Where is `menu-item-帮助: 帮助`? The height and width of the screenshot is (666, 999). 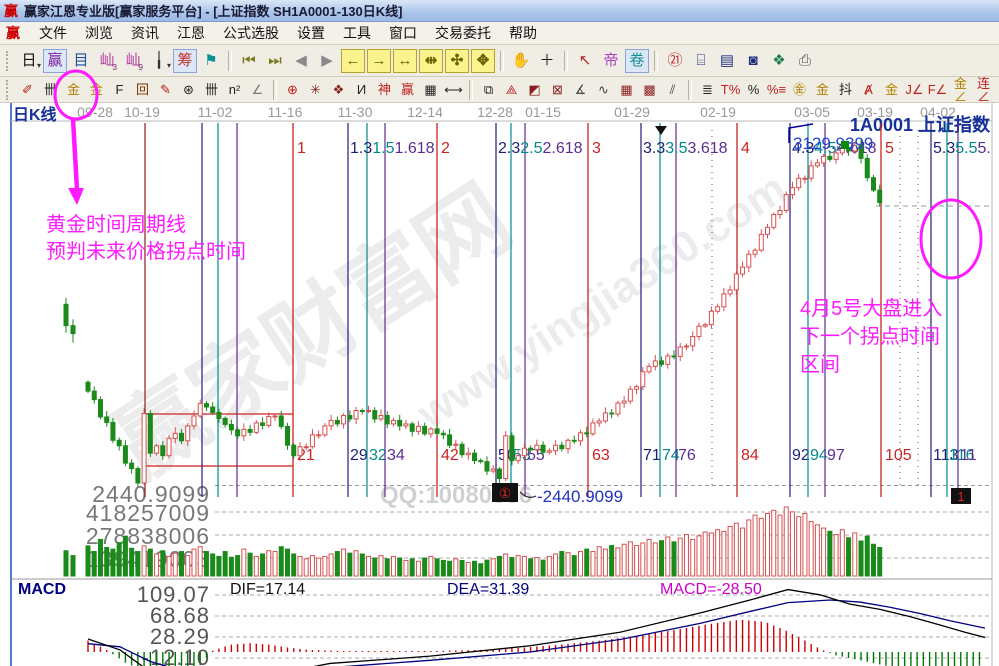
menu-item-帮助: 帮助 is located at coordinates (523, 33).